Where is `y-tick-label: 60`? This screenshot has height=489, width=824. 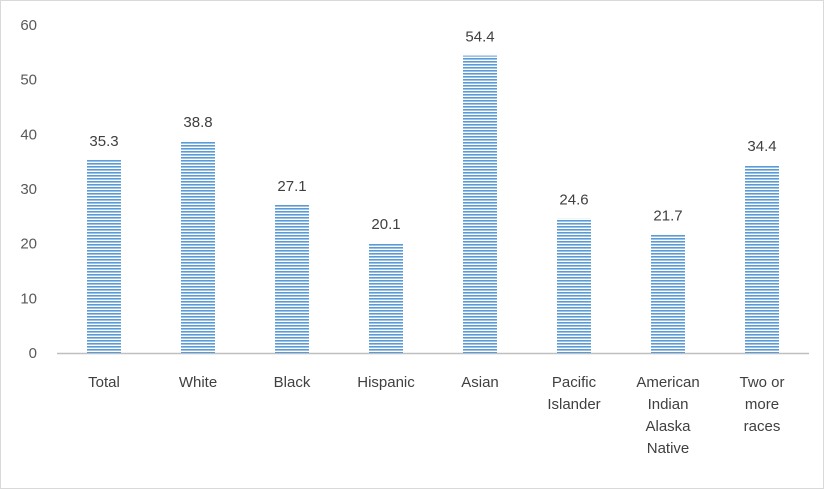 y-tick-label: 60 is located at coordinates (28, 25).